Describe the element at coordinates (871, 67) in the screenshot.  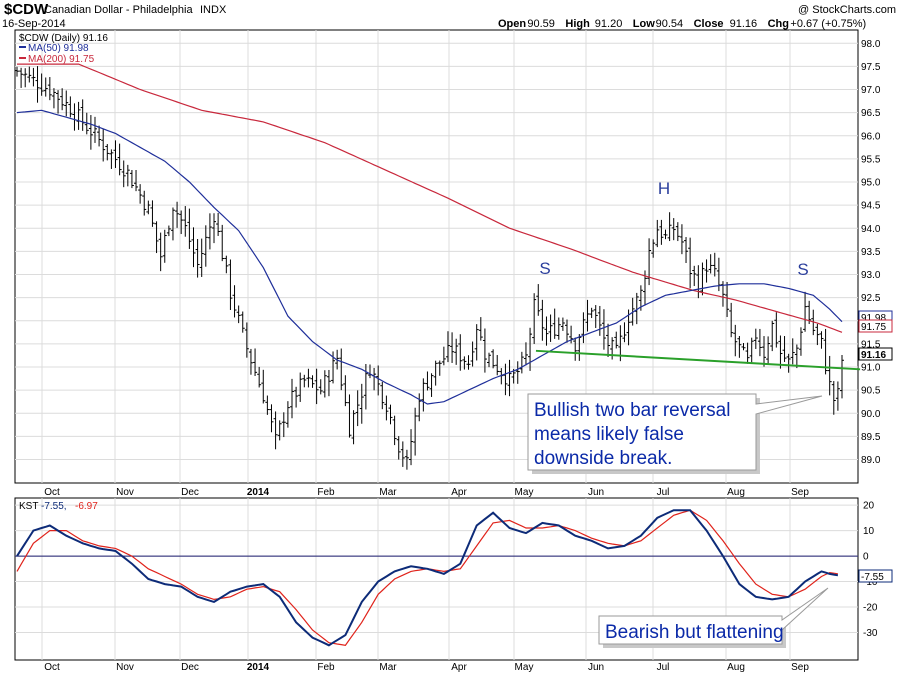
I see `price-y-tick: 97.5` at that location.